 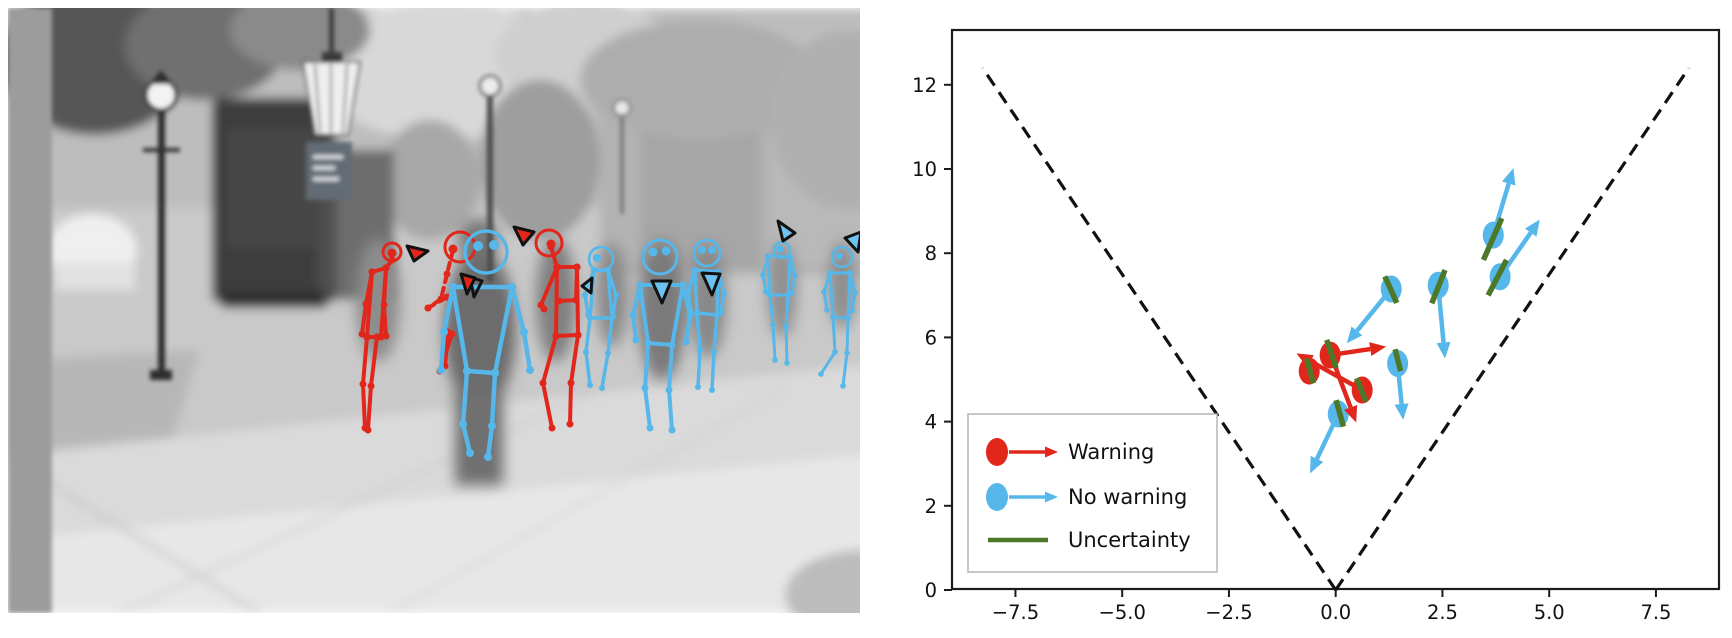 I want to click on y-axis-tick-label: 4, so click(x=931, y=422).